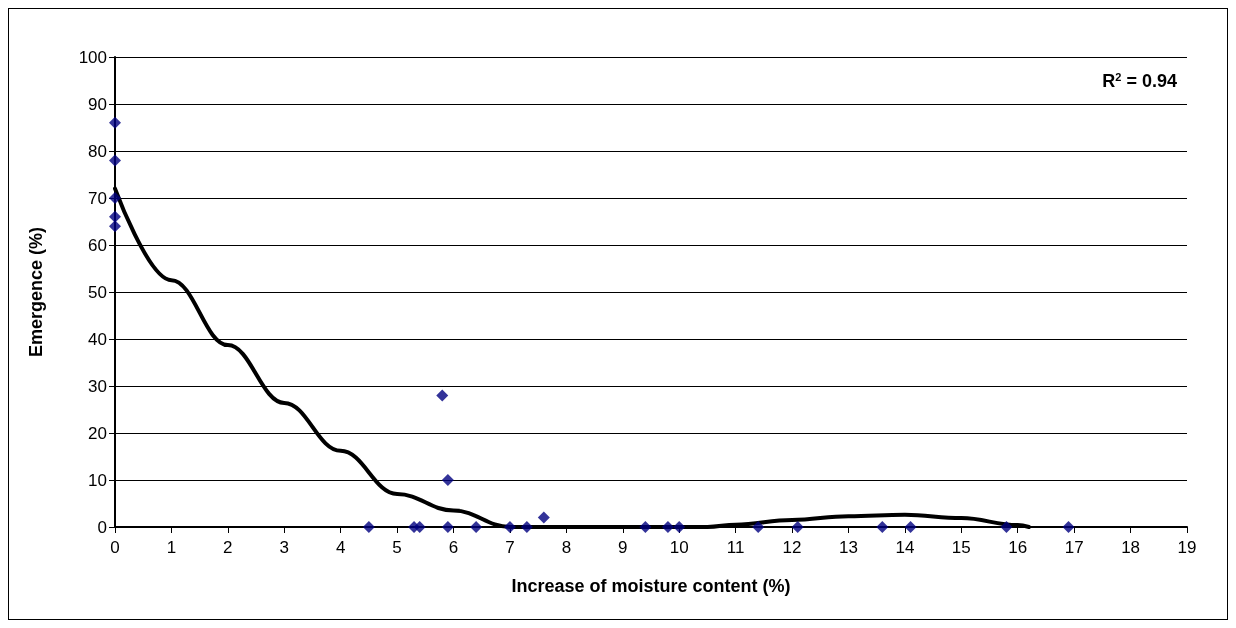 Image resolution: width=1236 pixels, height=628 pixels. What do you see at coordinates (397, 547) in the screenshot?
I see `x-tick-label: 5` at bounding box center [397, 547].